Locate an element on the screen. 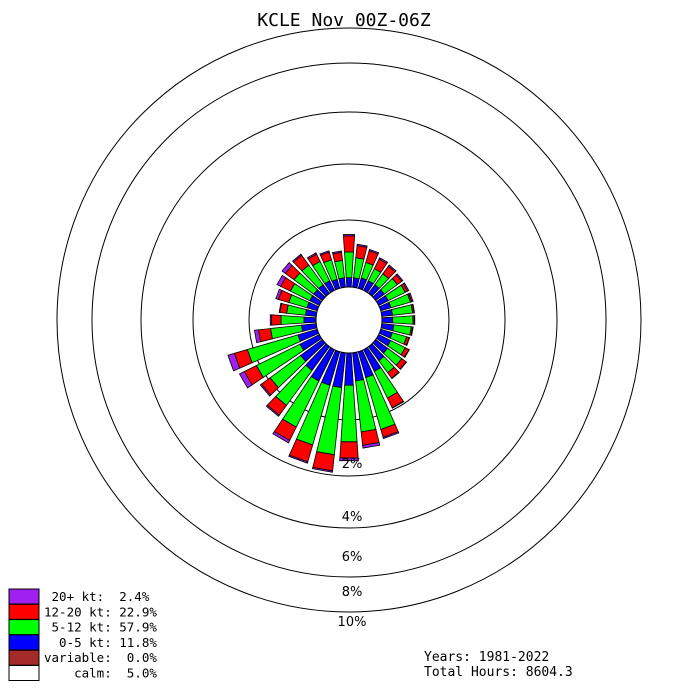 This screenshot has height=698, width=696. ring-label-2pct: 2% is located at coordinates (352, 464).